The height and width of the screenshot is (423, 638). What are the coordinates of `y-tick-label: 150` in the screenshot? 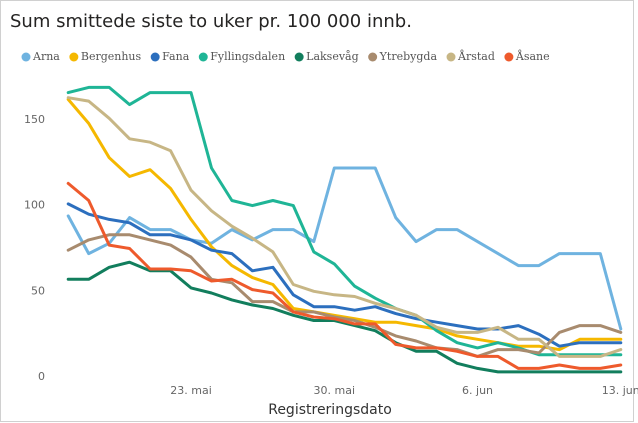 It's located at (34, 119).